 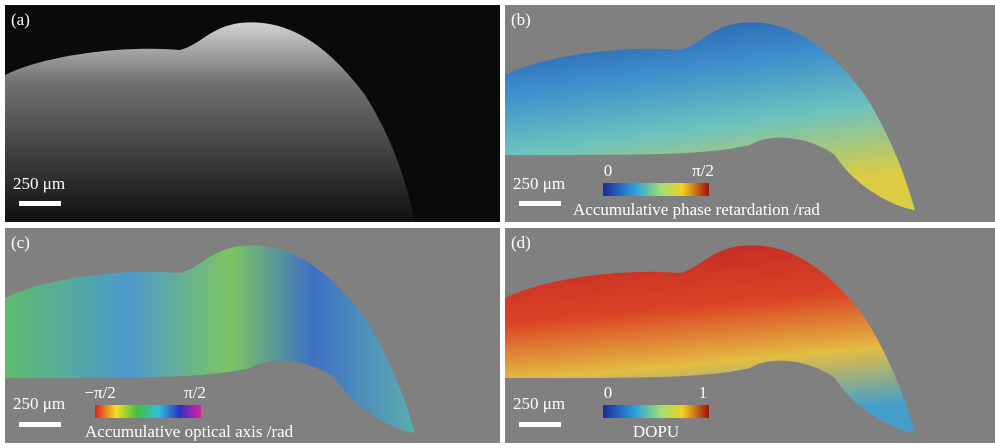 What do you see at coordinates (20, 19) in the screenshot?
I see `panel-label: (a)` at bounding box center [20, 19].